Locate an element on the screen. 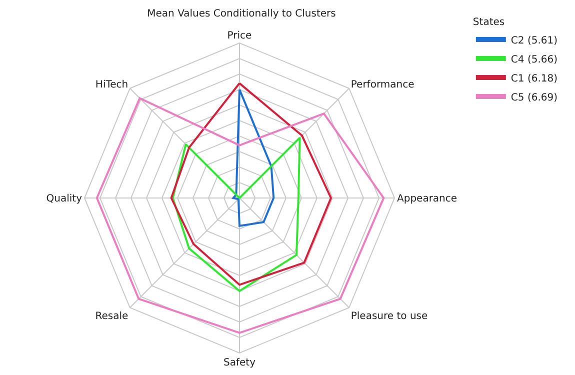 The width and height of the screenshot is (575, 375). spoke-label: HiTech is located at coordinates (111, 85).